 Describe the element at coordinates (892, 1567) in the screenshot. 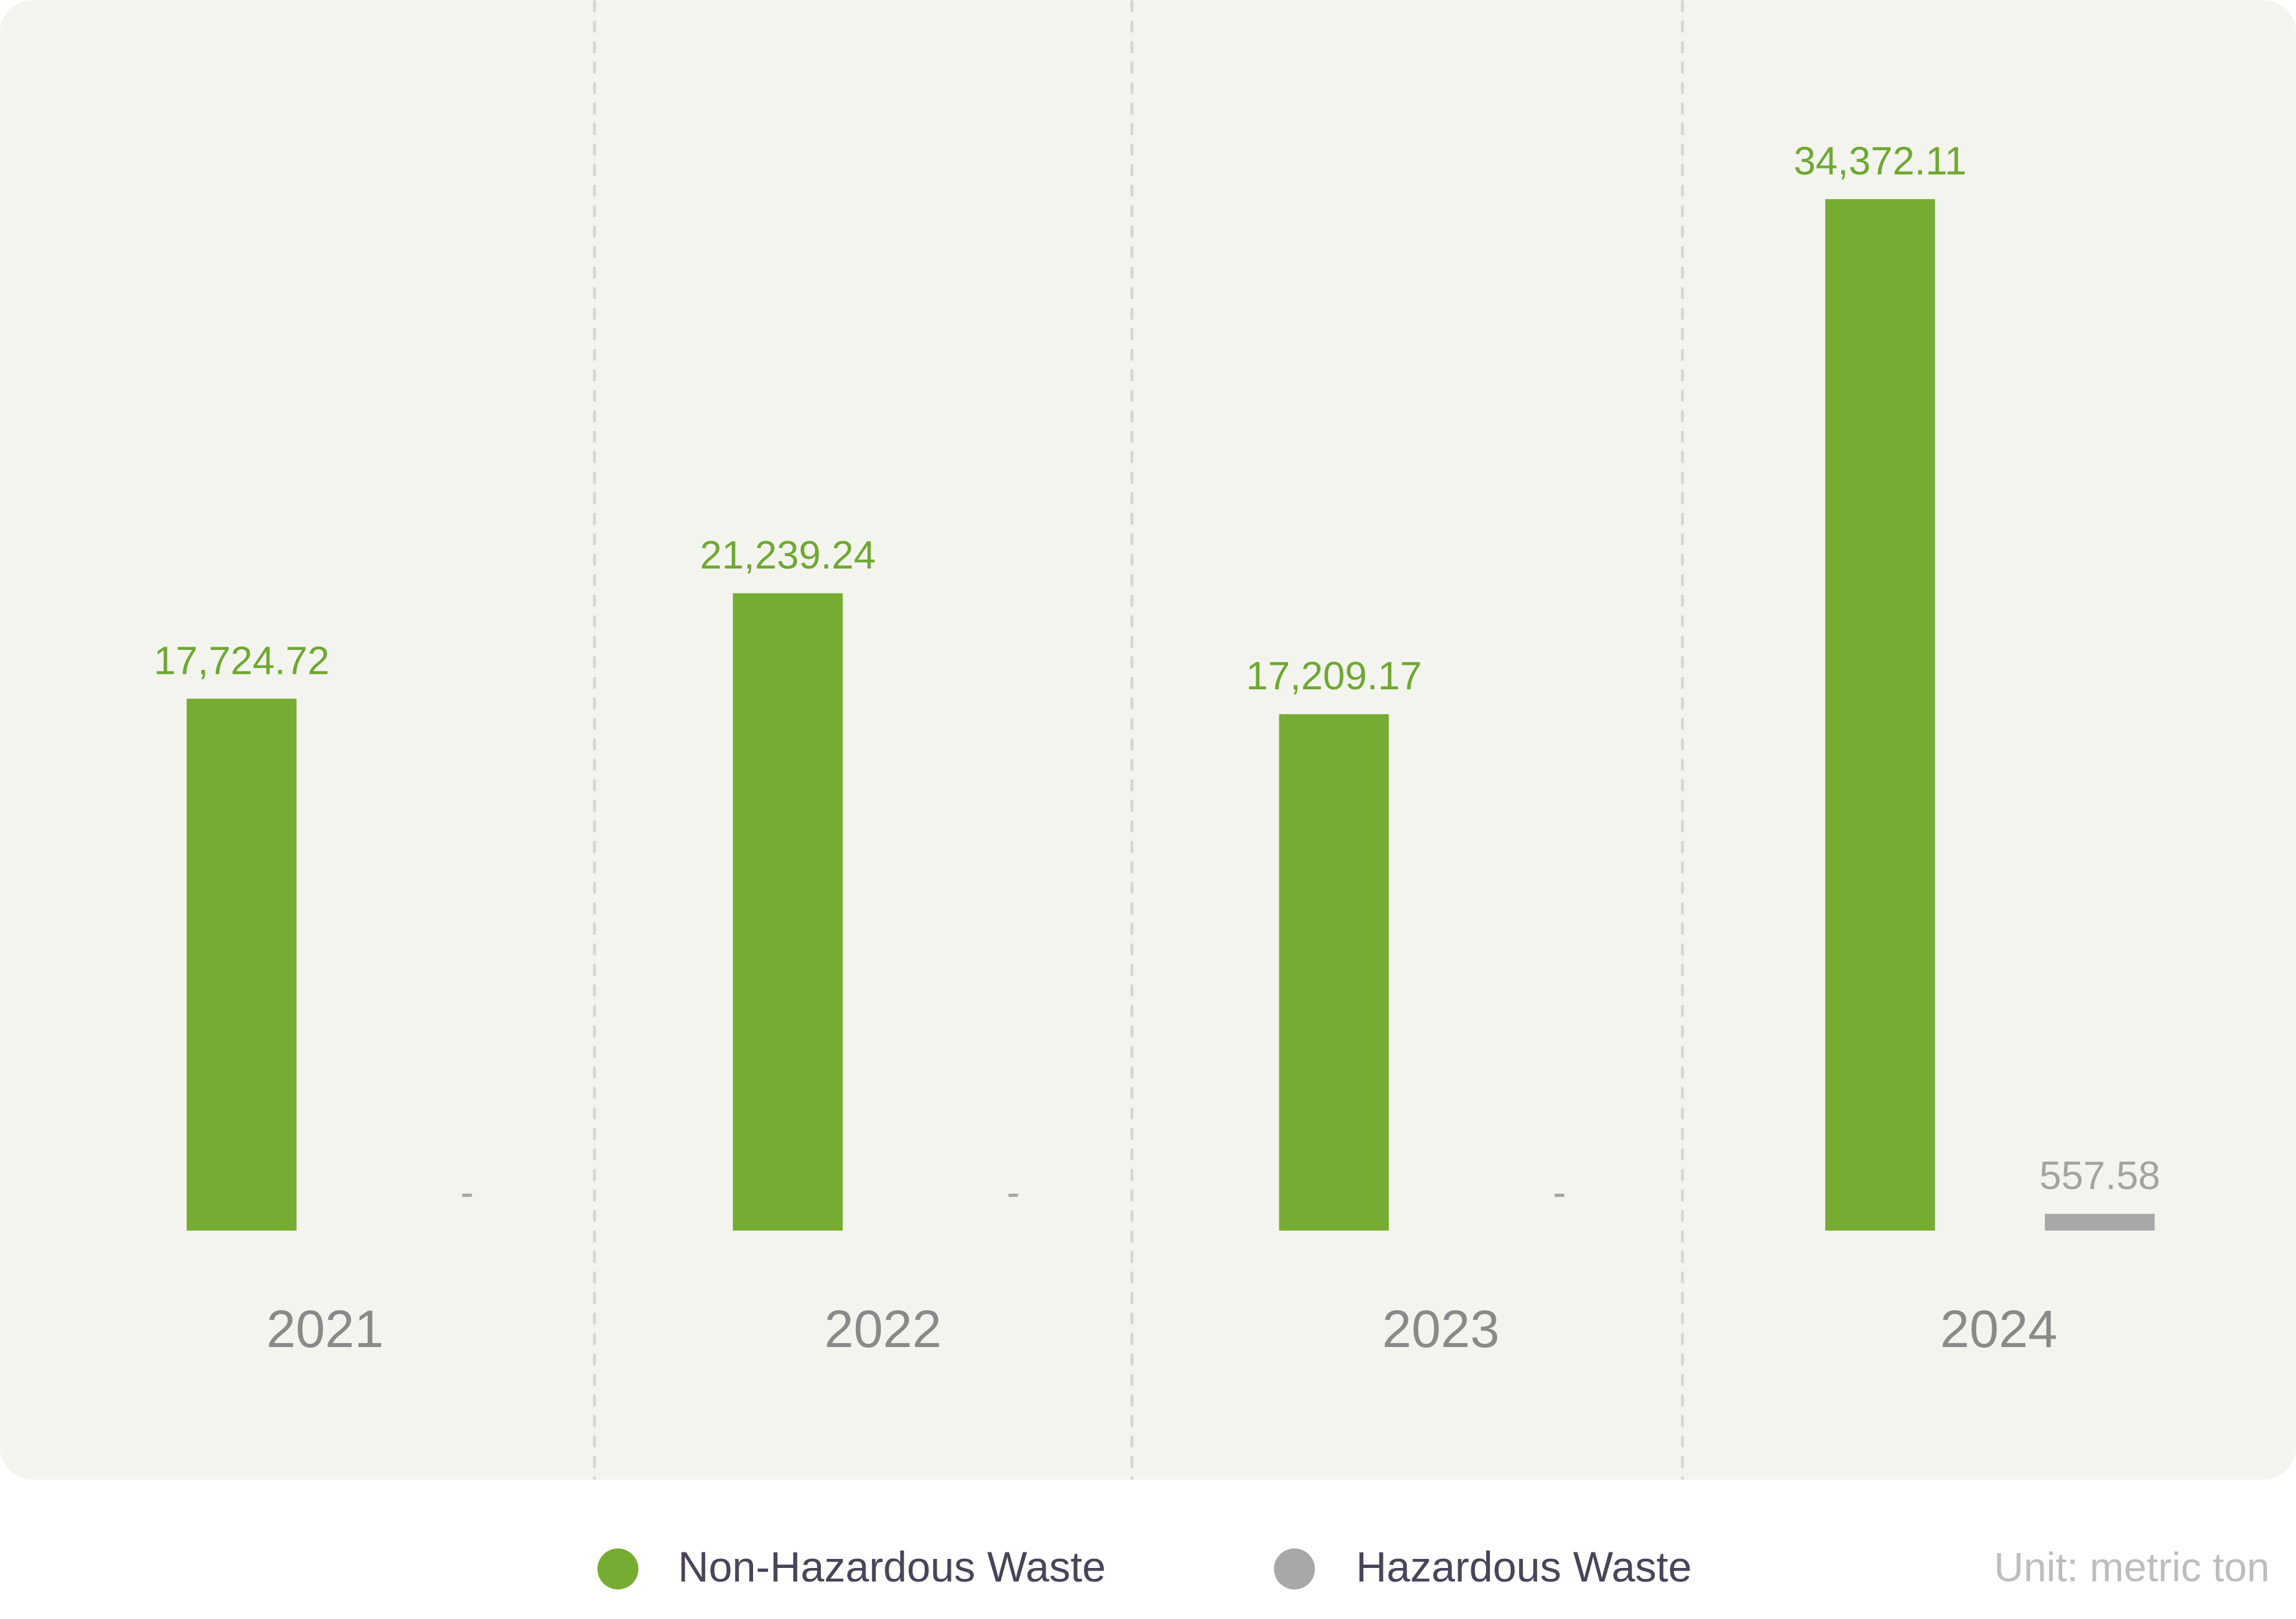

I see `legend-label: Non-Hazardous Waste` at that location.